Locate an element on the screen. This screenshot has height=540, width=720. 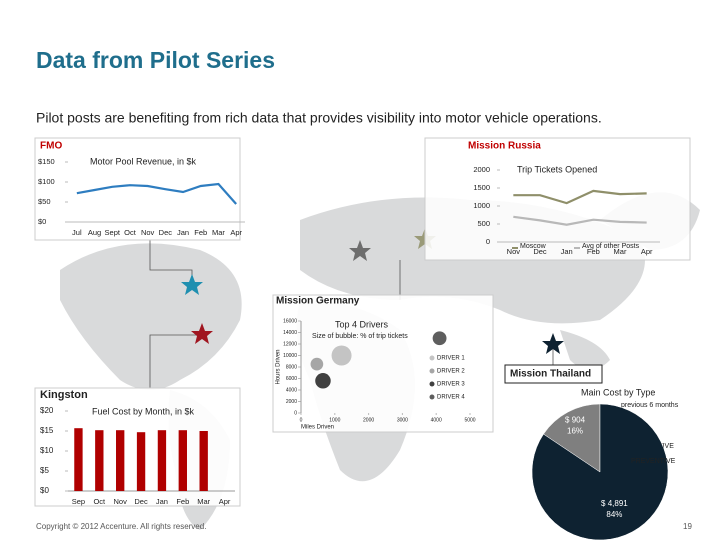
chart-subtitle: previous 6 months is located at coordinates (650, 405).